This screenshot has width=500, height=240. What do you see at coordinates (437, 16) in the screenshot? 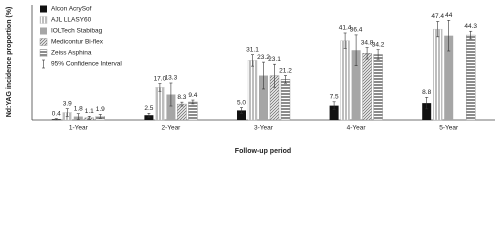
I see `value-label: 47.4` at bounding box center [437, 16].